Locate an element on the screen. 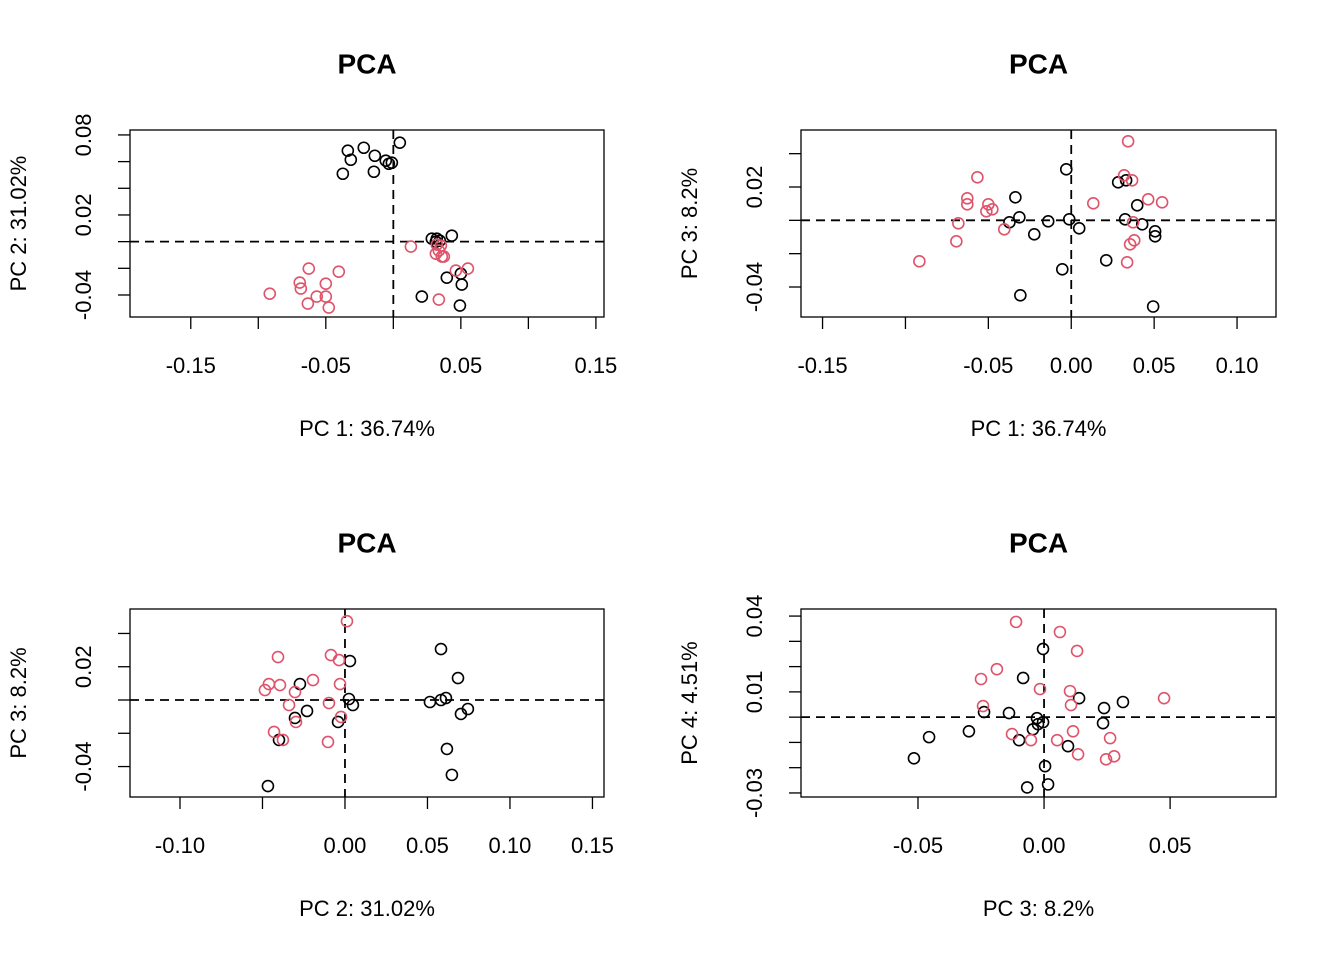  x-axis-label: PC 2: 31.02% is located at coordinates (367, 908).